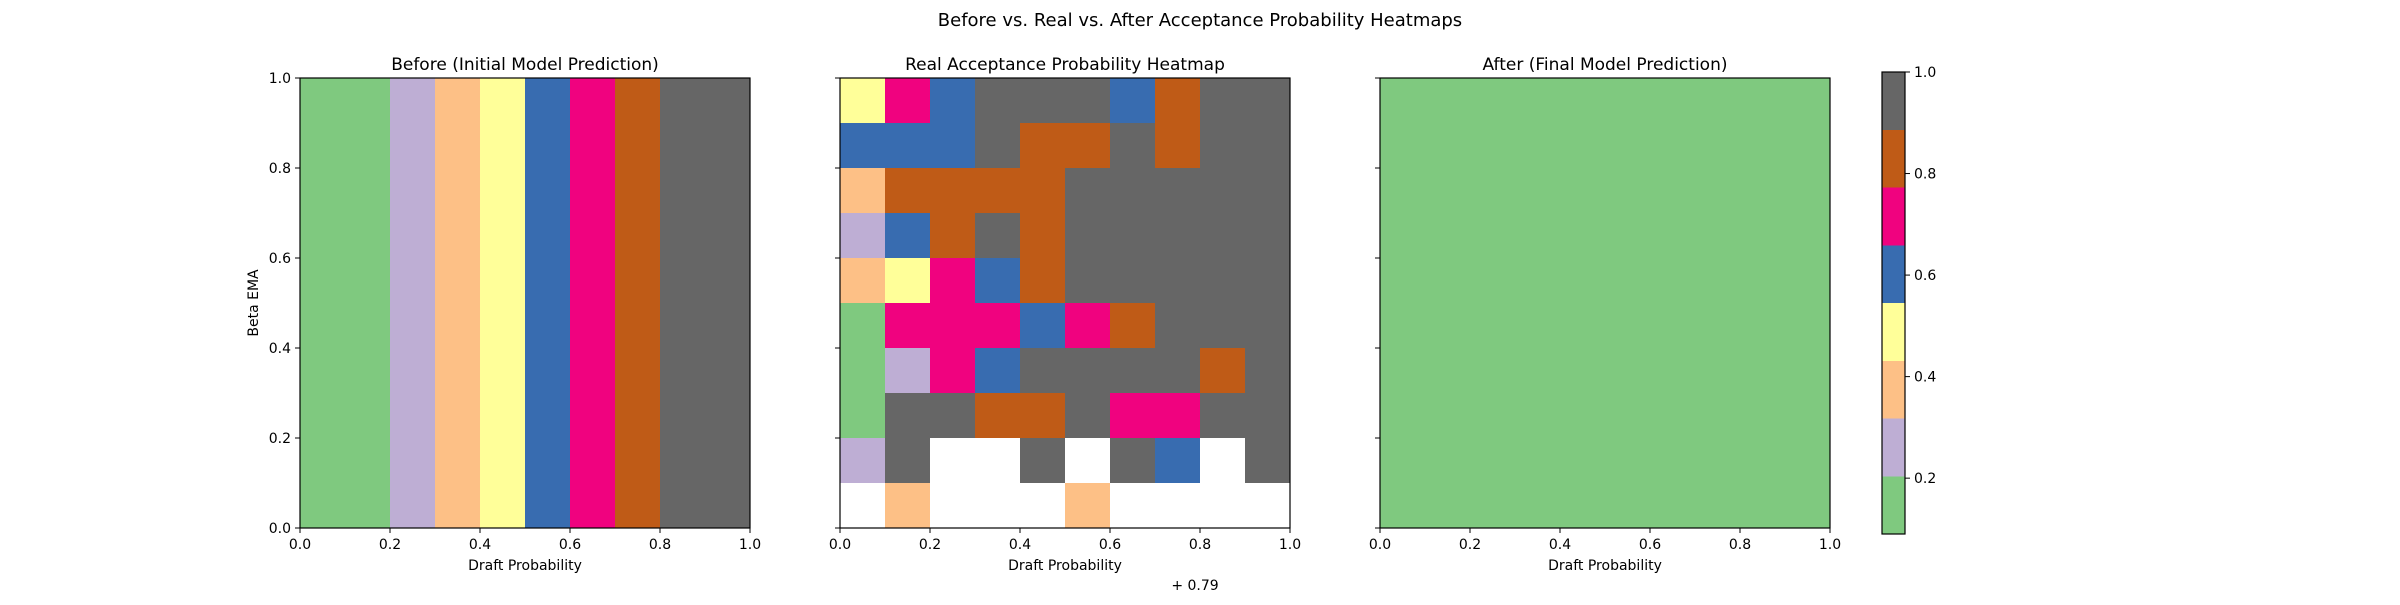 The height and width of the screenshot is (605, 2400). Describe the element at coordinates (1908, 300) in the screenshot. I see `colorbar: 0.2 0.4 0.6 0.8 1.0` at that location.